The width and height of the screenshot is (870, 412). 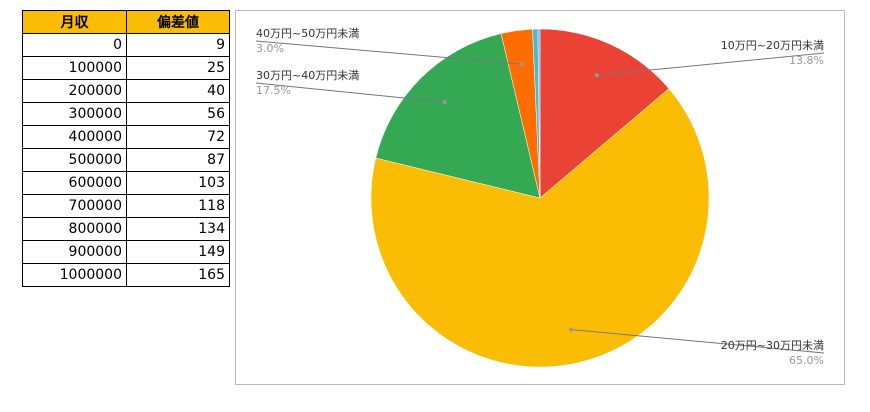 What do you see at coordinates (74, 252) in the screenshot?
I see `table-cell: 900000` at bounding box center [74, 252].